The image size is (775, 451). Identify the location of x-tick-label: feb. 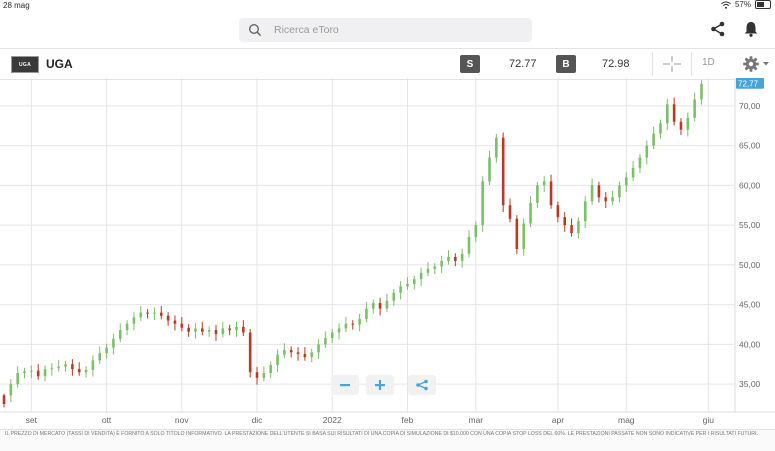
(408, 420).